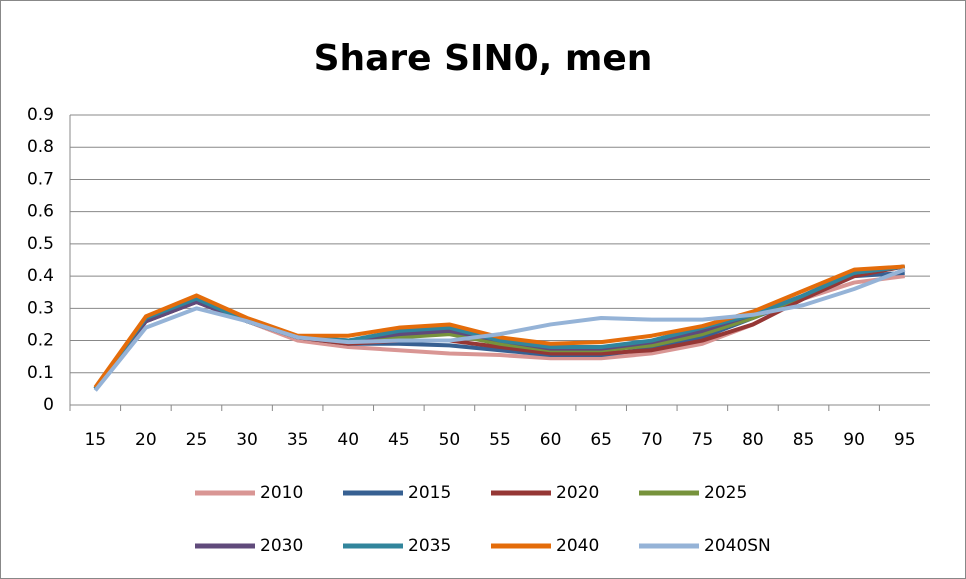 Image resolution: width=966 pixels, height=579 pixels. Describe the element at coordinates (40, 244) in the screenshot. I see `y-tick-label: 0.5` at that location.